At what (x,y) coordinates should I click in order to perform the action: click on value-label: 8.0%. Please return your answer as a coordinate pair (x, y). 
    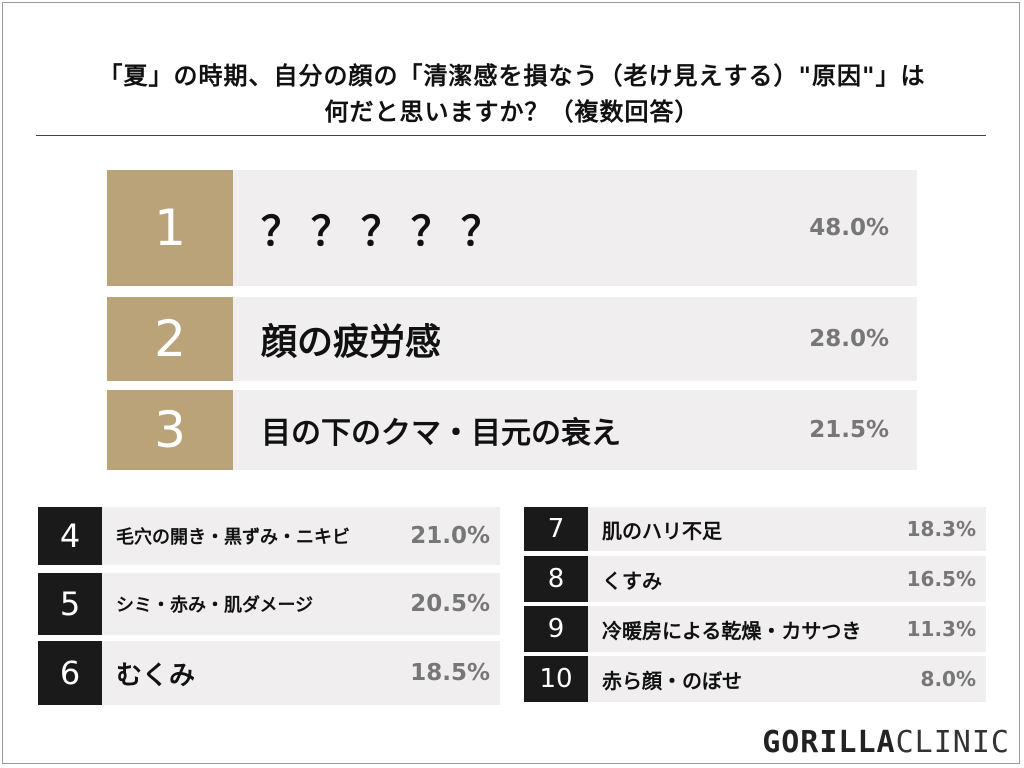
    Looking at the image, I should click on (948, 679).